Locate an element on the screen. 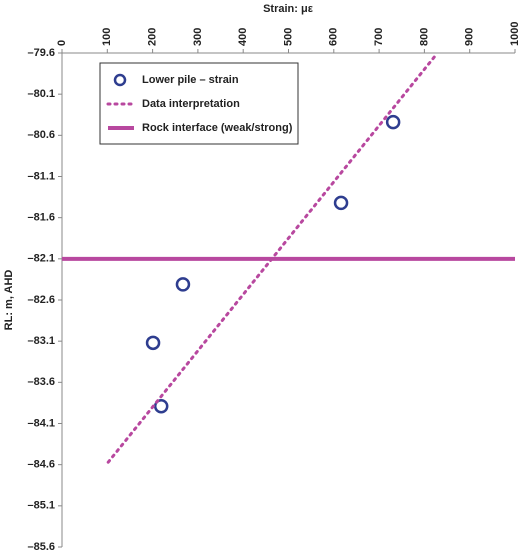 The height and width of the screenshot is (560, 520). y-tick-label: –79.6 is located at coordinates (41, 53).